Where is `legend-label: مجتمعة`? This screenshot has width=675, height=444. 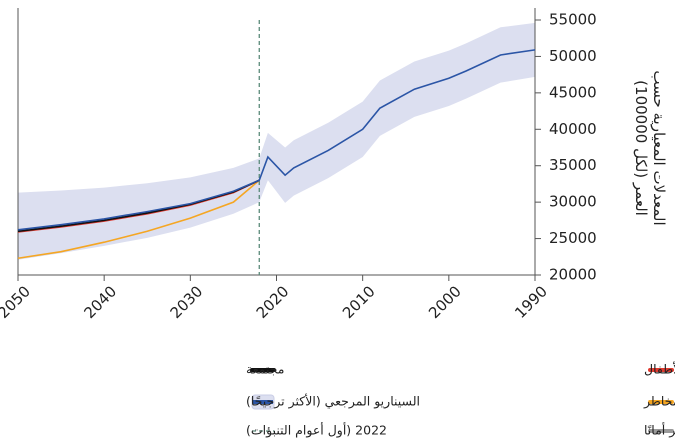 legend-label: مجتمعة is located at coordinates (265, 369).